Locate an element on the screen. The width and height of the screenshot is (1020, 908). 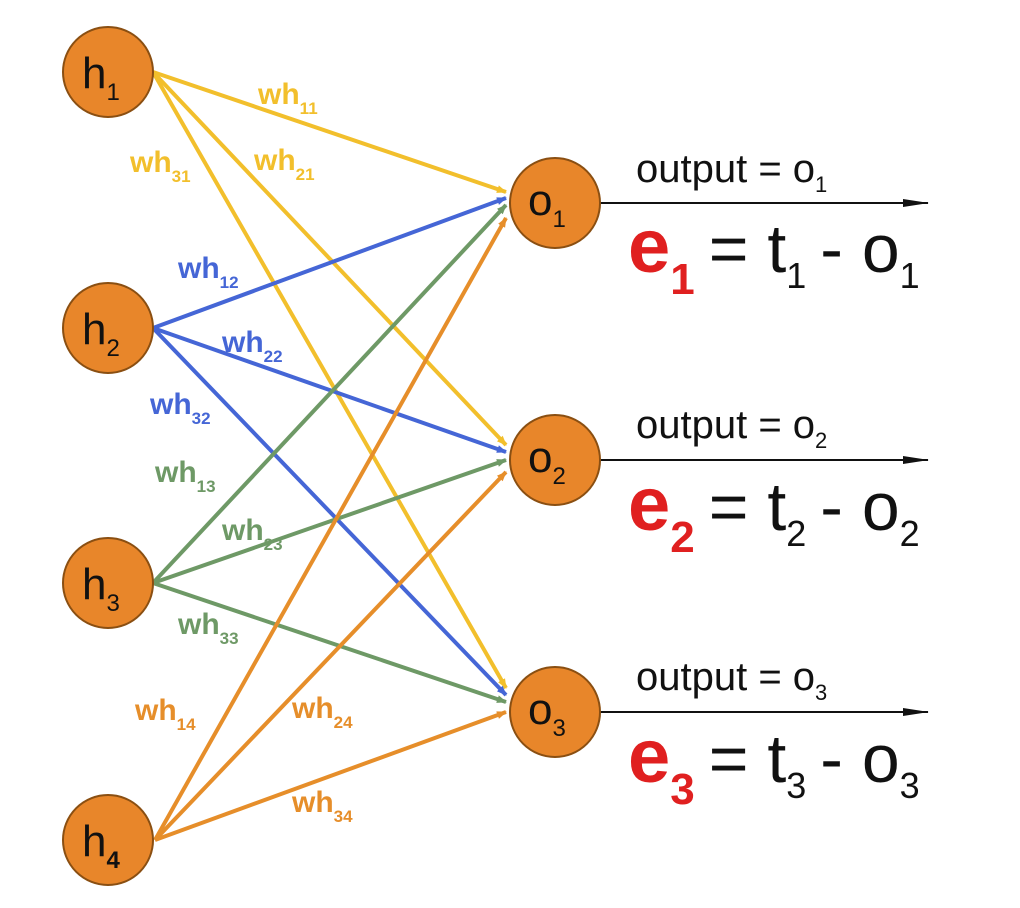
weight-label-wh12: wh12 is located at coordinates (208, 272).